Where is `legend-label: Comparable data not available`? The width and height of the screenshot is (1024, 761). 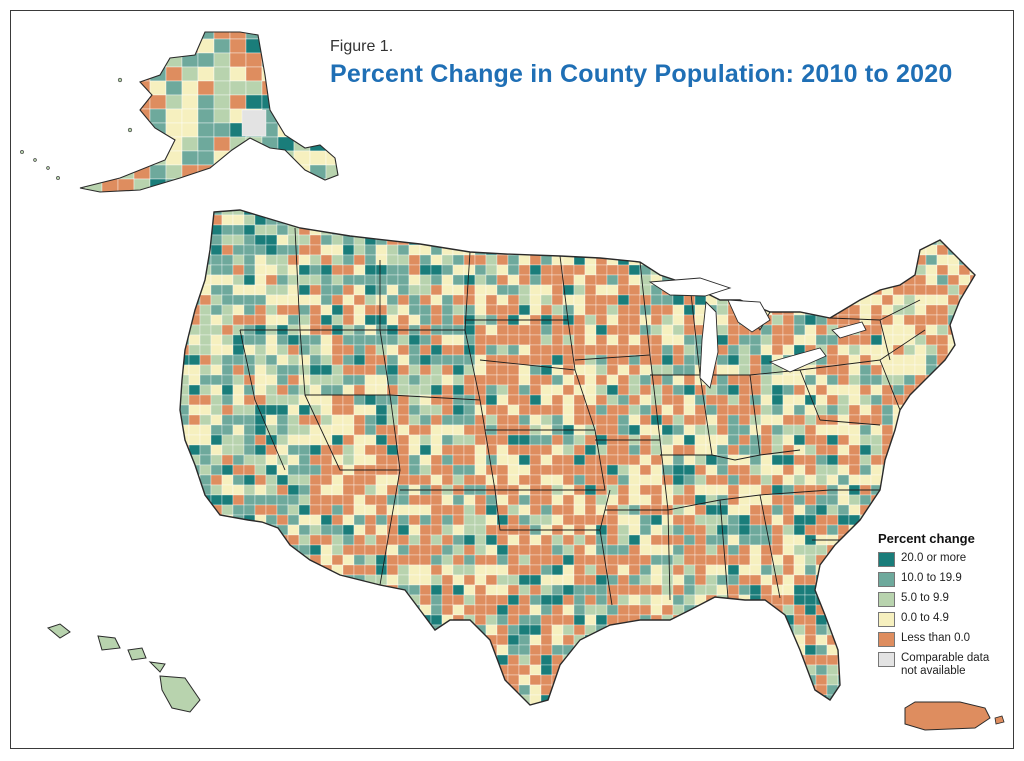
legend-label: Comparable data not available is located at coordinates (945, 664).